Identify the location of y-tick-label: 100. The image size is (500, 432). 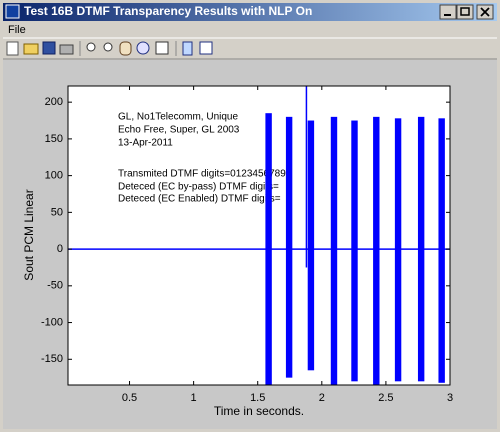
(54, 176).